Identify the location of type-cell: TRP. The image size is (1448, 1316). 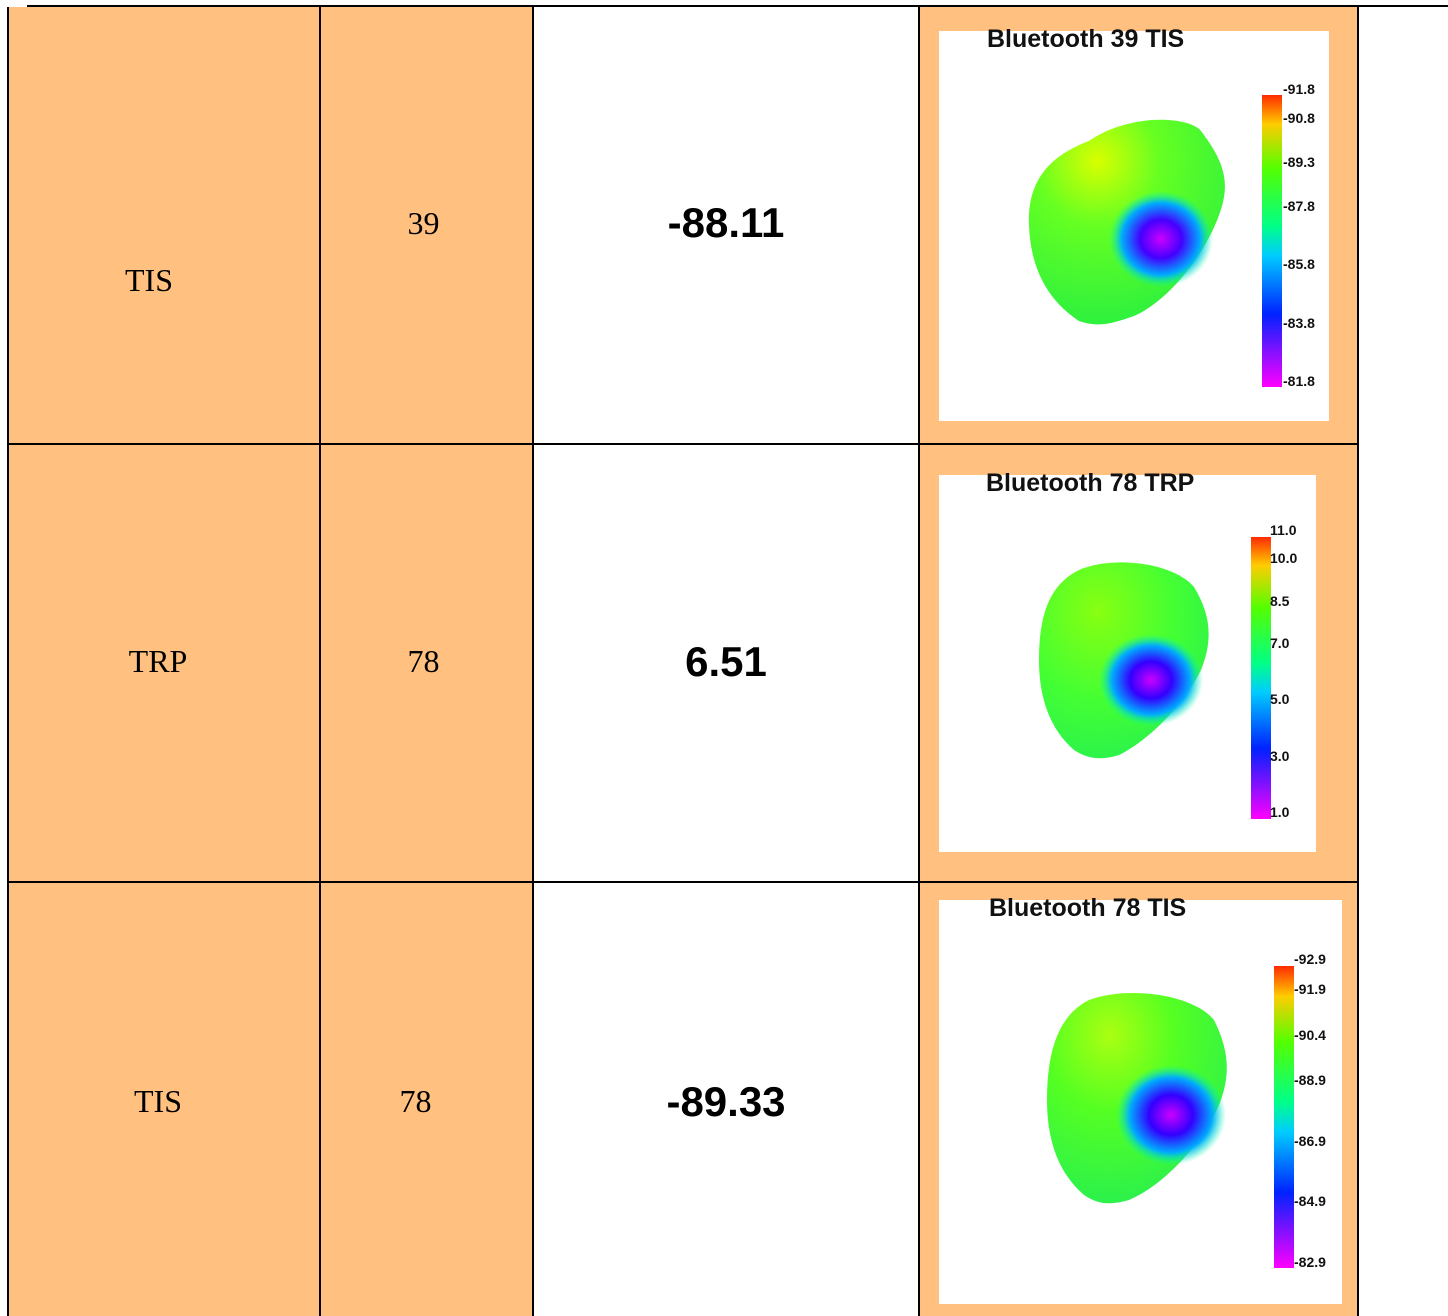
(164, 663).